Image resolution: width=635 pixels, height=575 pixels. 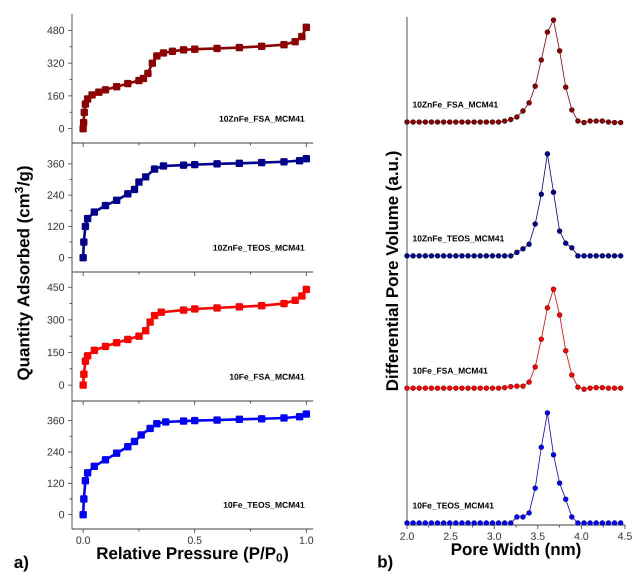 I want to click on y-axis-title: Quantity Adsorbed (cm$^{3}$/g), so click(x=23, y=273).